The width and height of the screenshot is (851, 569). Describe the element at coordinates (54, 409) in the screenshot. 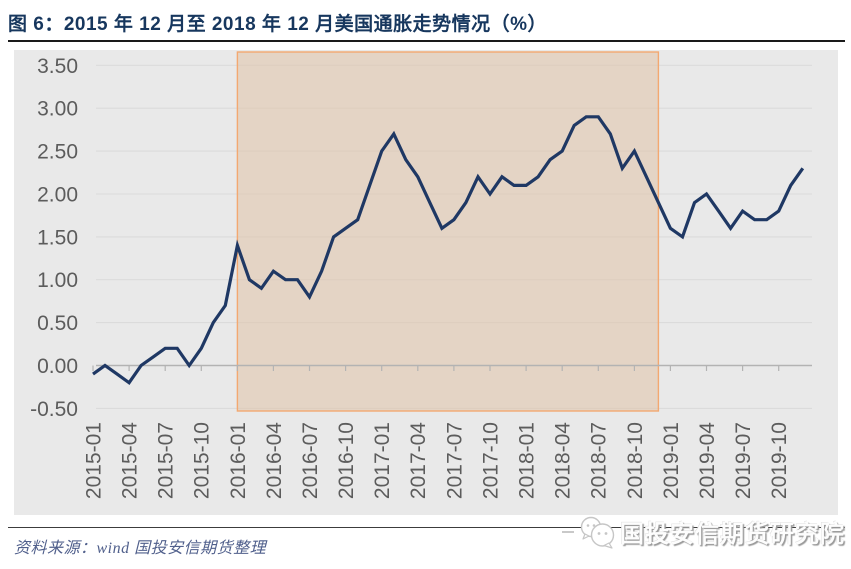

I see `svg-text: -0.50` at that location.